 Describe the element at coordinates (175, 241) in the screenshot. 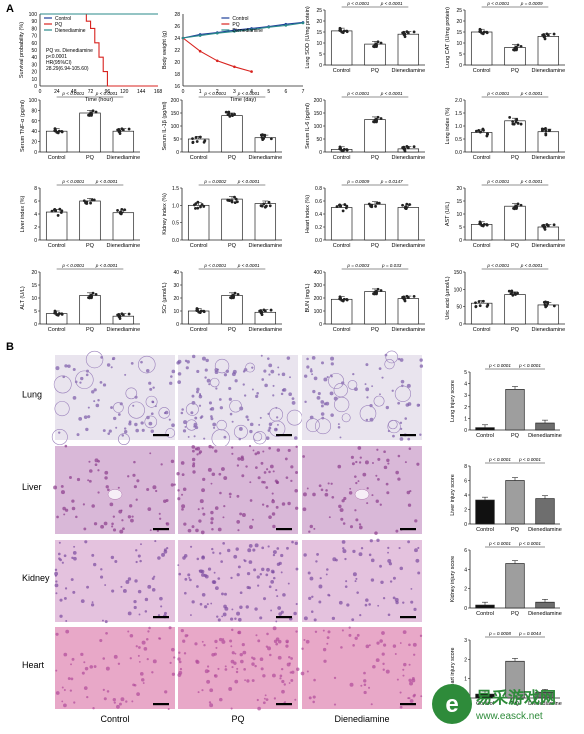

I see `y-tick-label: 0.0` at that location.